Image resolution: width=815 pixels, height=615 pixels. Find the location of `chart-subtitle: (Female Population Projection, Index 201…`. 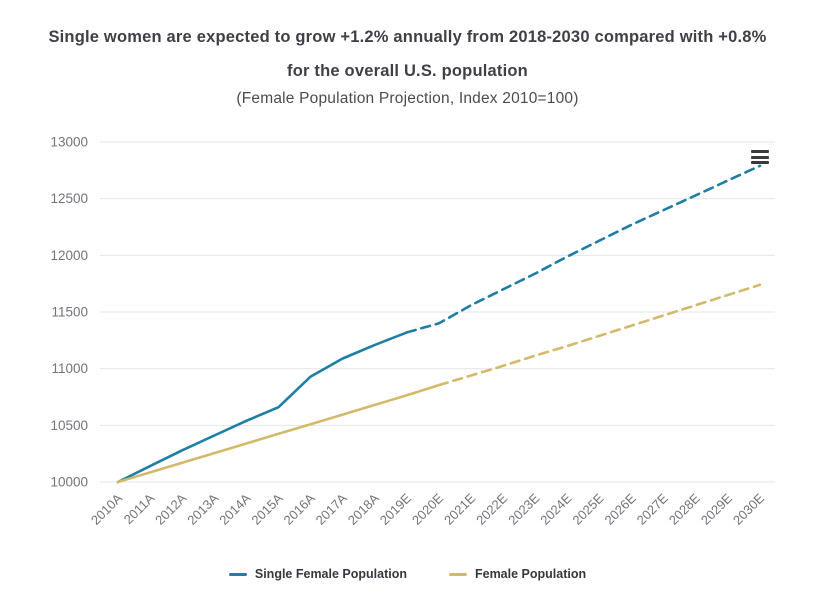

chart-subtitle: (Female Population Projection, Index 201… is located at coordinates (407, 98).